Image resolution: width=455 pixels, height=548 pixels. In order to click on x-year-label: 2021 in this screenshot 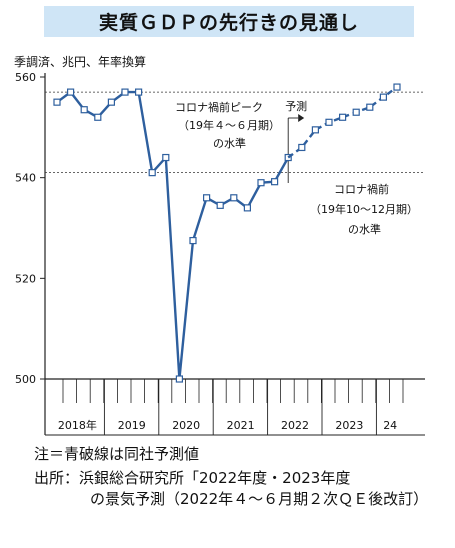, I will do `click(241, 425)`.